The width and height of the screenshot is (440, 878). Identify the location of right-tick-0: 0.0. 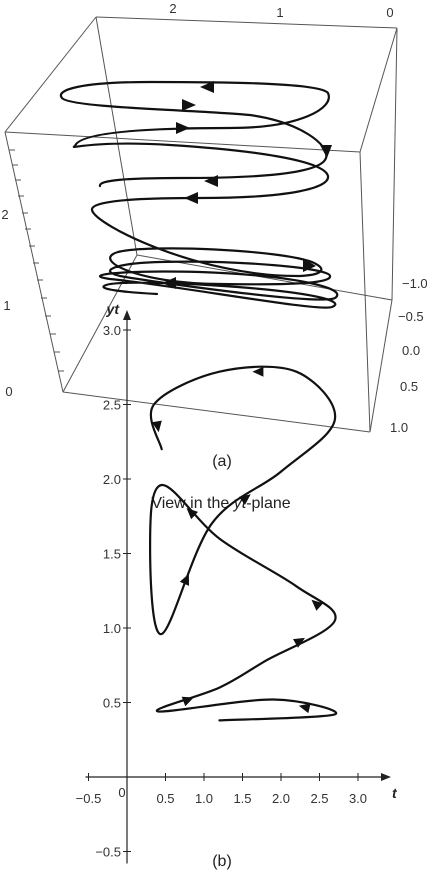
(411, 350).